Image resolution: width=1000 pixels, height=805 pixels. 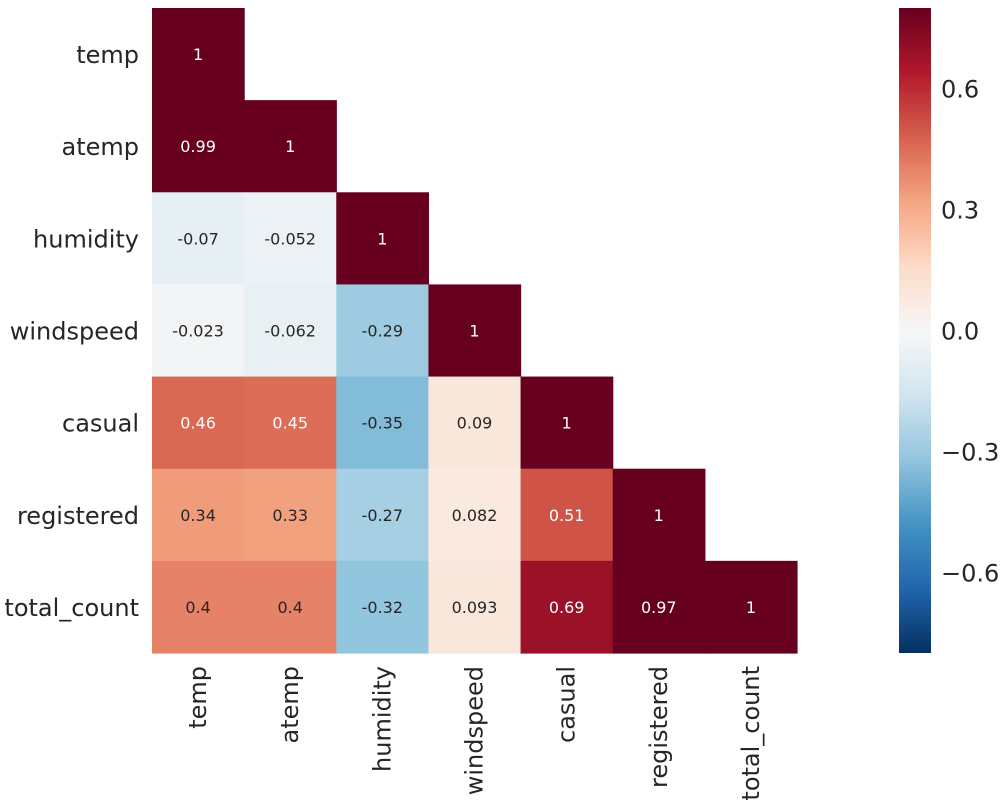 I want to click on cell-label: -0.27, so click(x=382, y=515).